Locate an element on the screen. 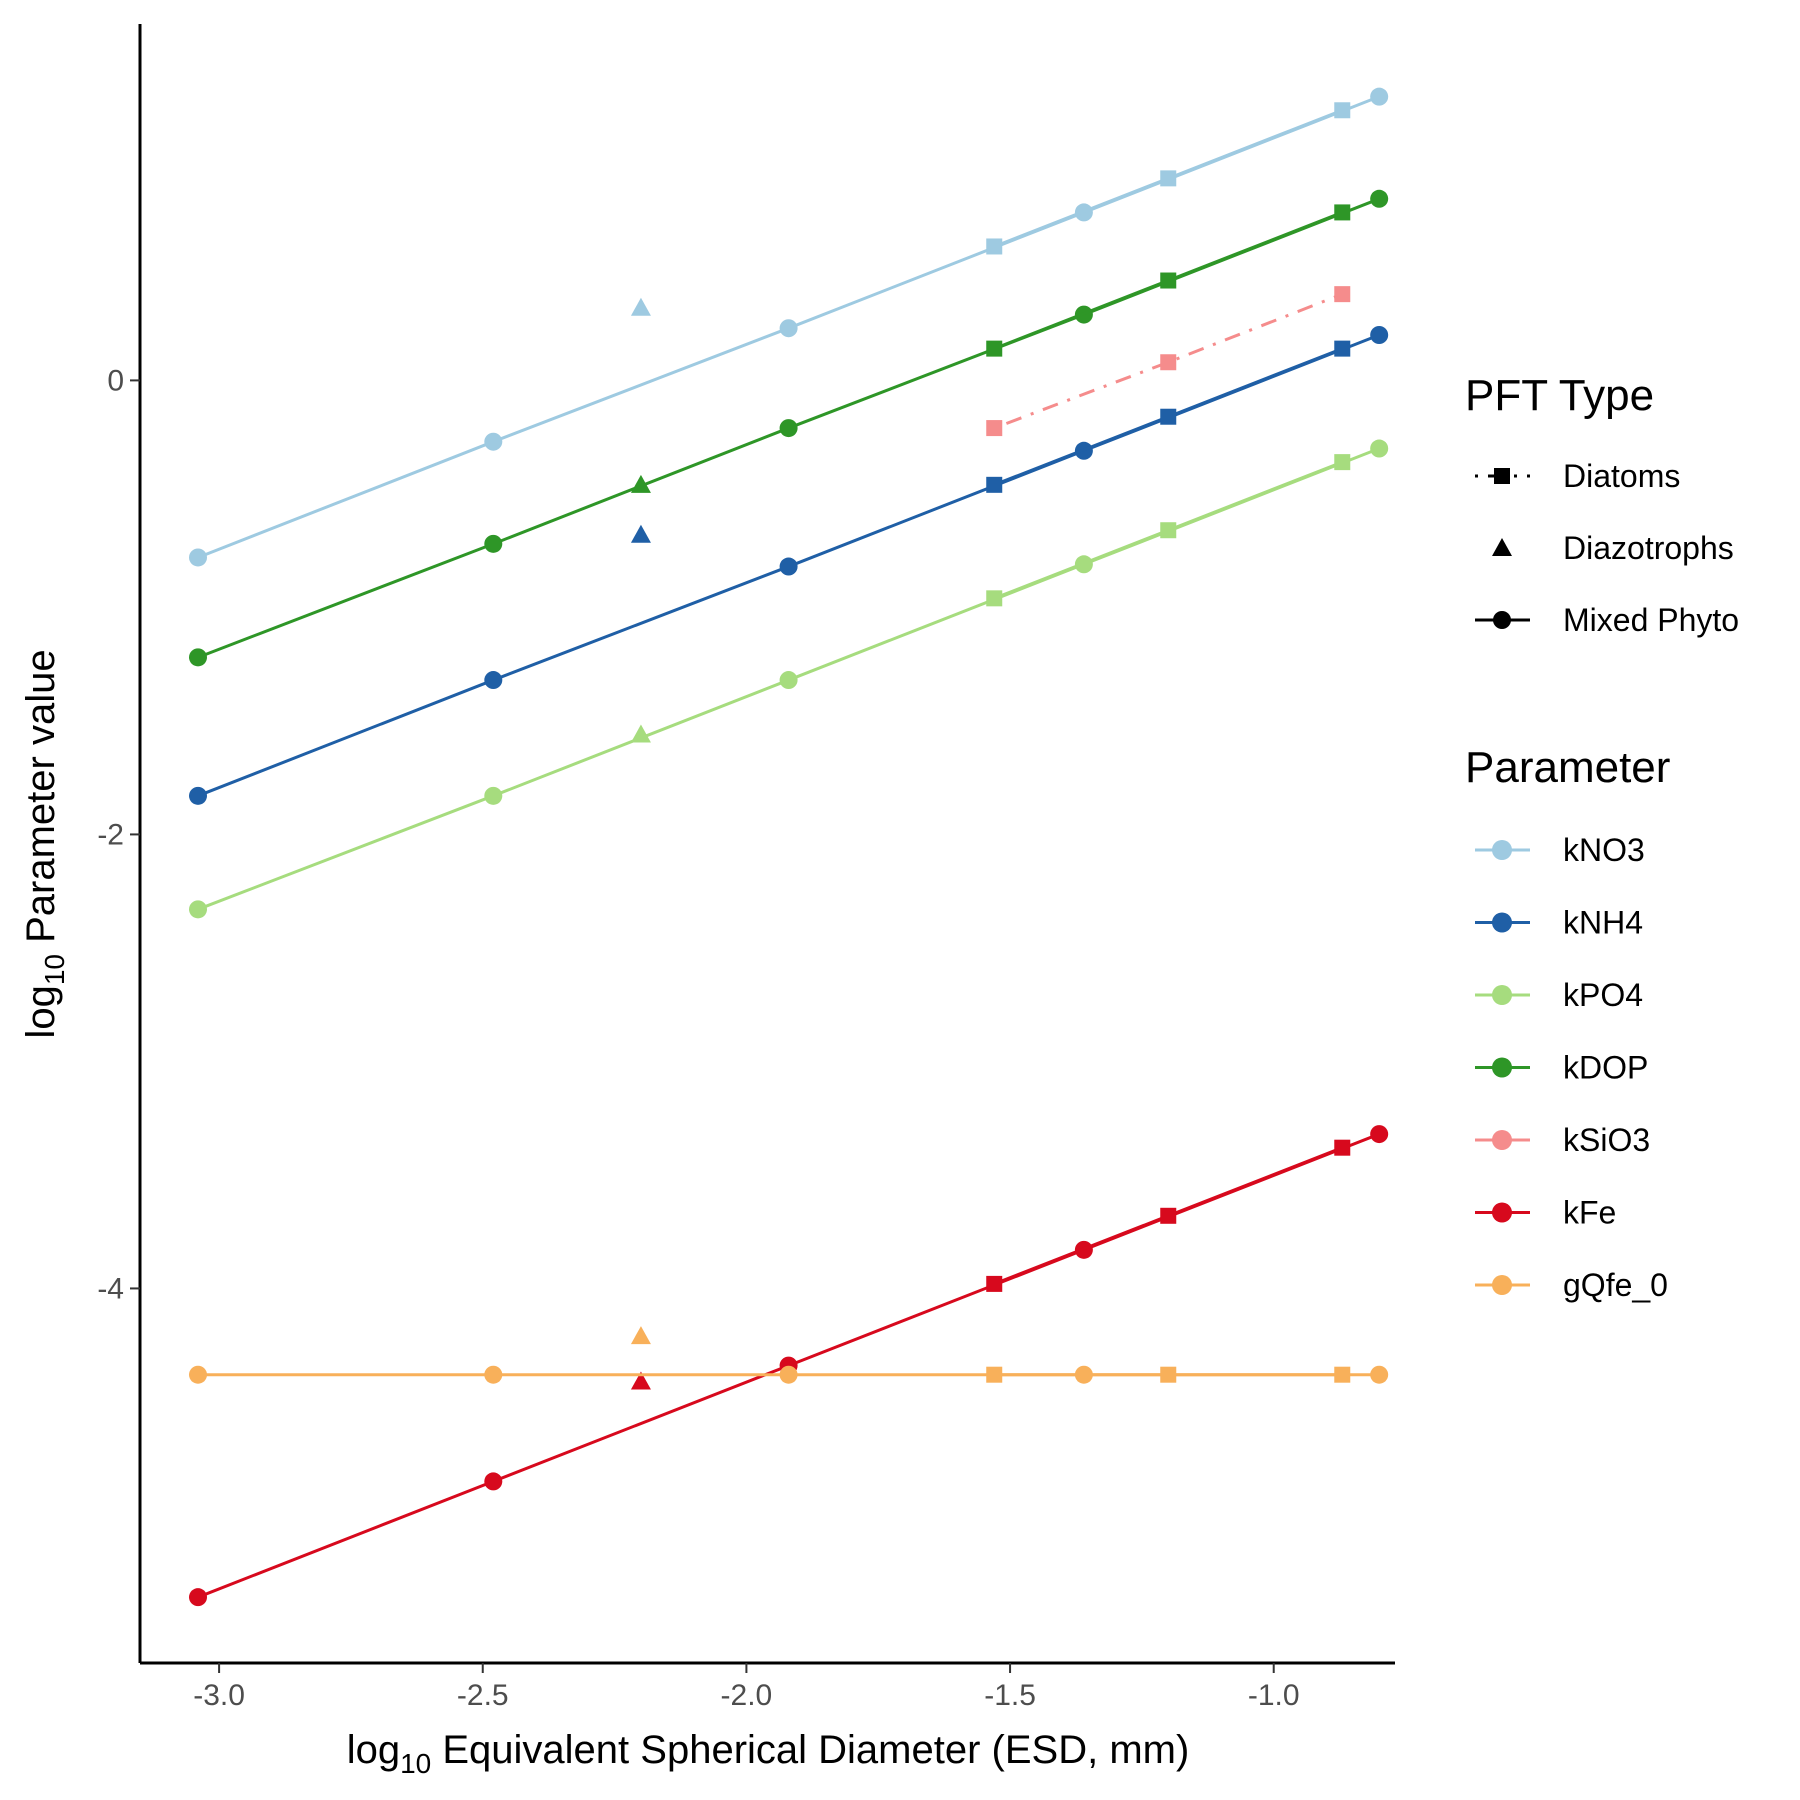  series-kDOP-diatoms is located at coordinates (1168, 280).